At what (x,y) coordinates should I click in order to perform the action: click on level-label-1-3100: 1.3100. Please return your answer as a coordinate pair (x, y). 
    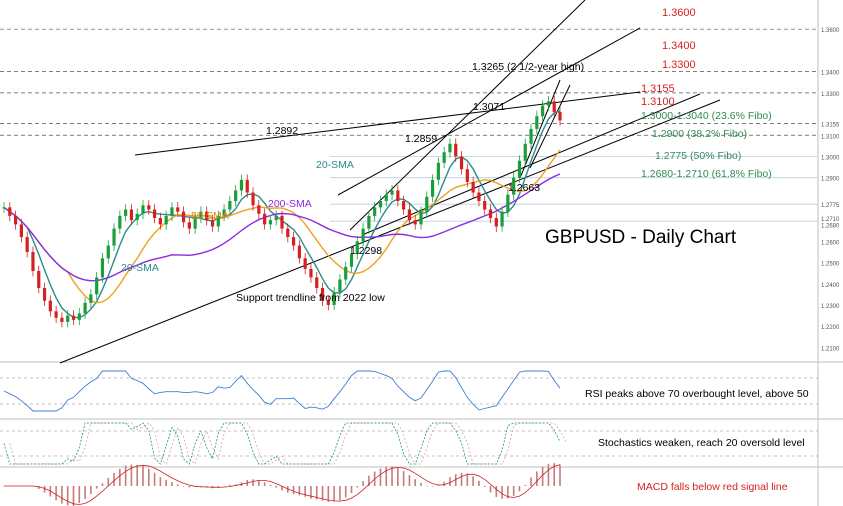
    Looking at the image, I should click on (658, 102).